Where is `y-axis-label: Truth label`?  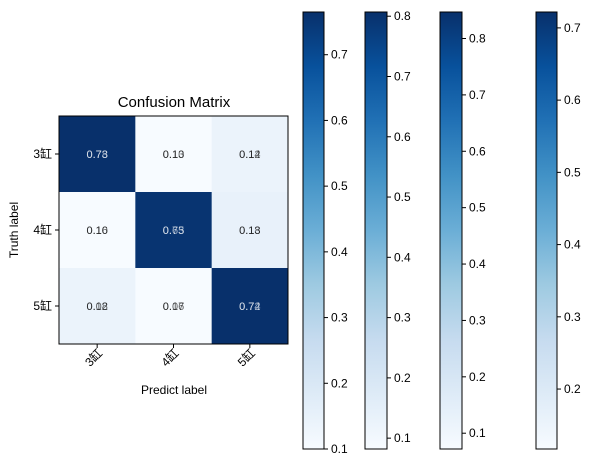 y-axis-label: Truth label is located at coordinates (14, 230).